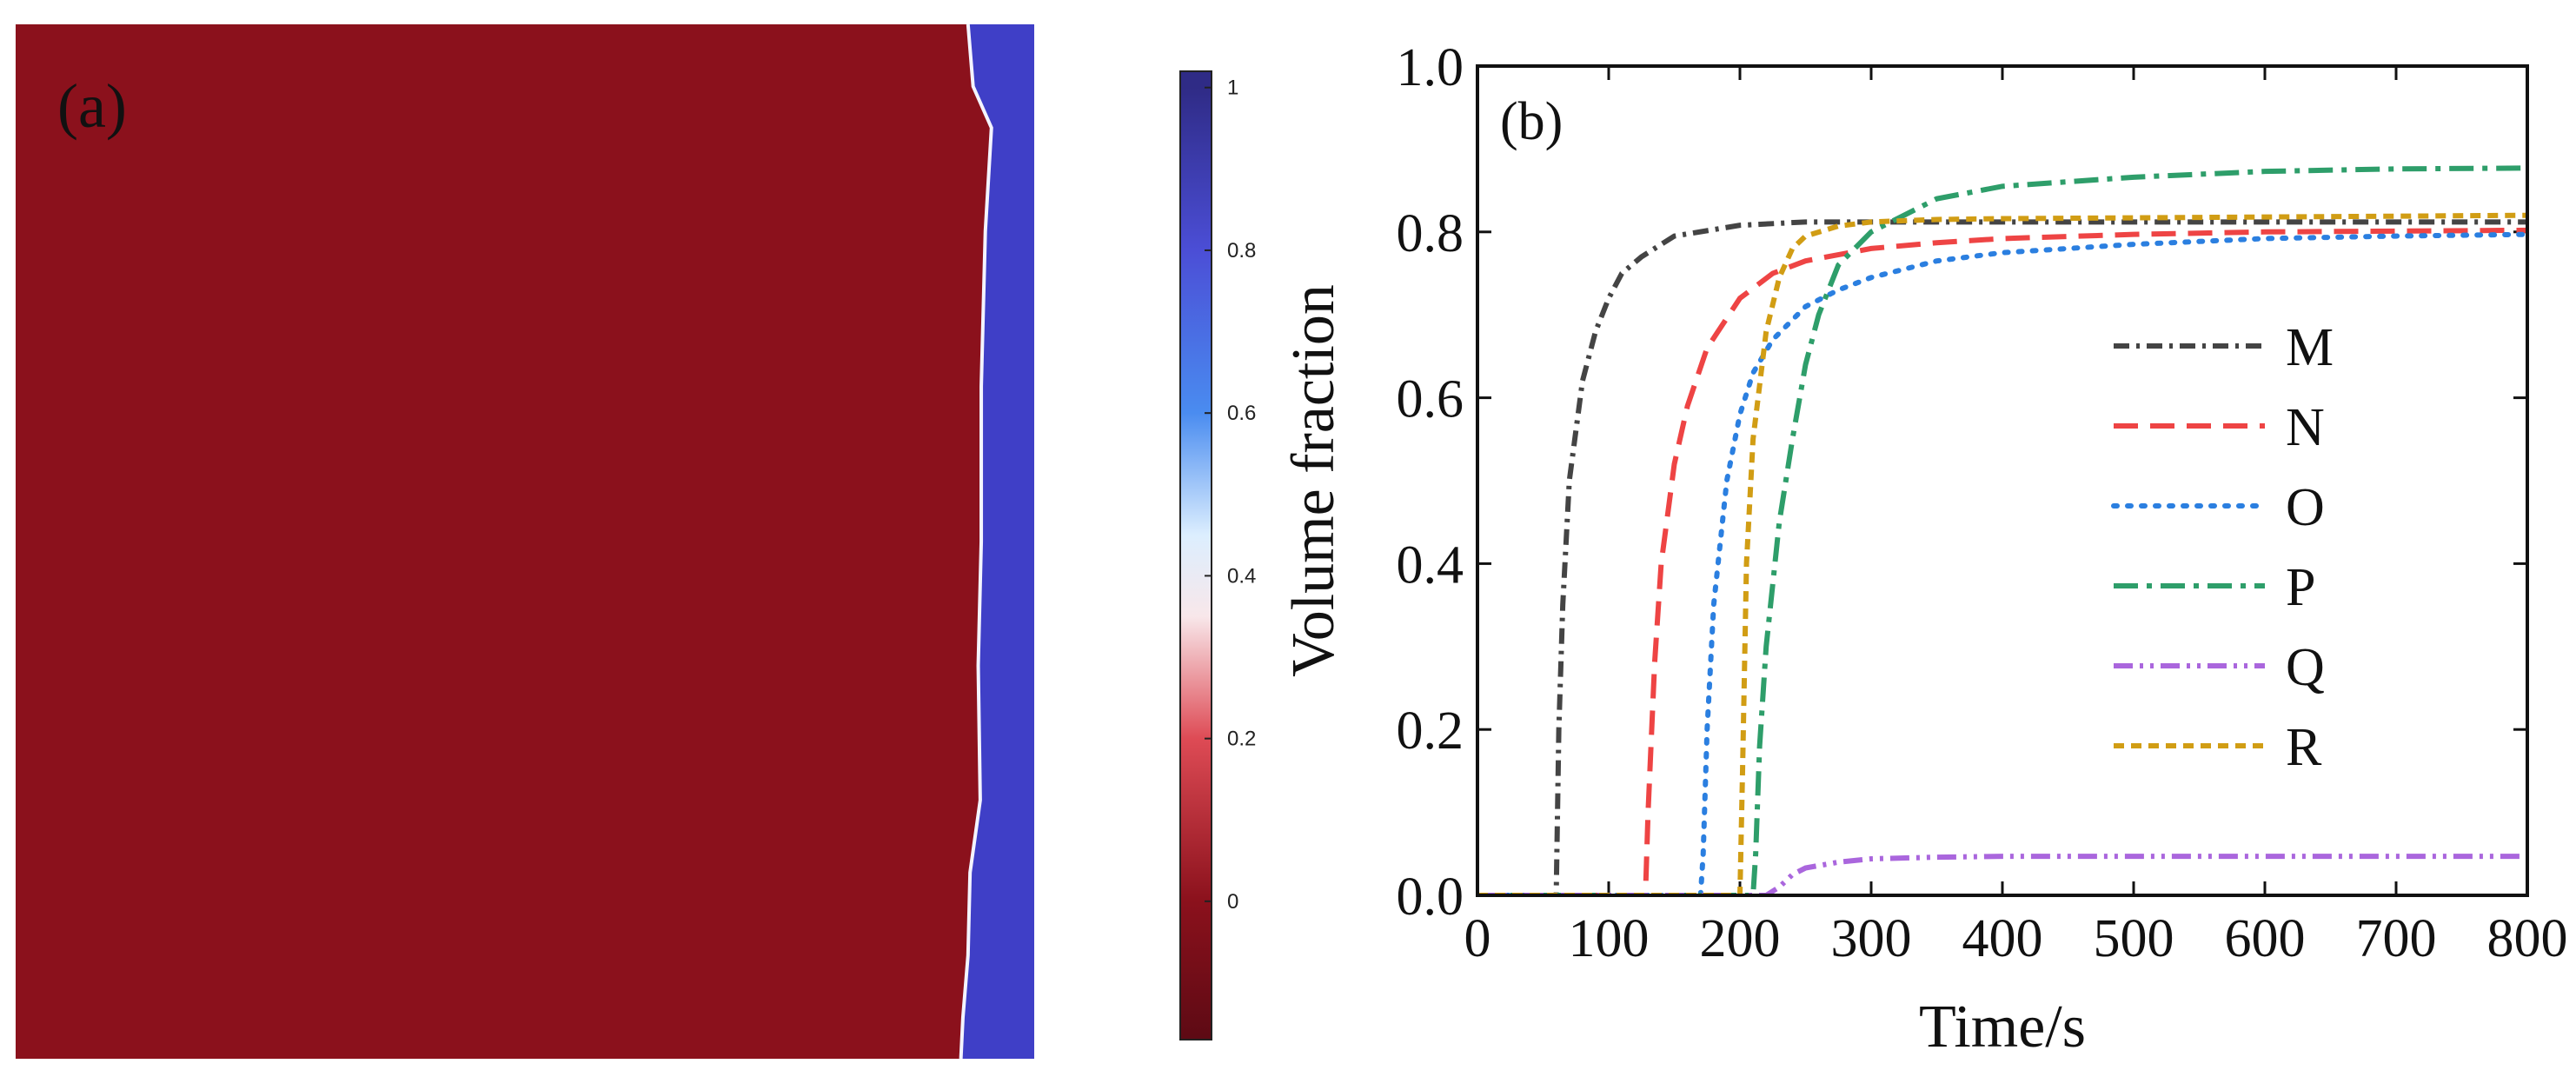 This screenshot has width=2576, height=1077. What do you see at coordinates (2003, 1027) in the screenshot?
I see `x-axis-label: Time/s` at bounding box center [2003, 1027].